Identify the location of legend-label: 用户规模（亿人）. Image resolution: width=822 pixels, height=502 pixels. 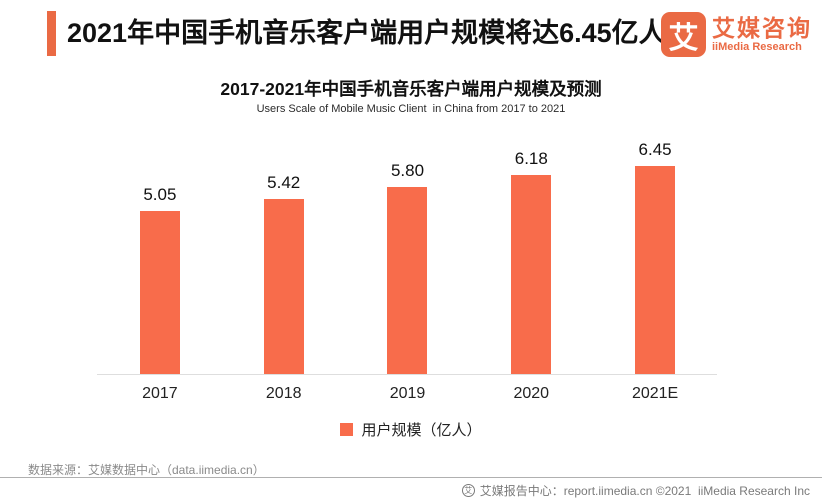
(421, 430).